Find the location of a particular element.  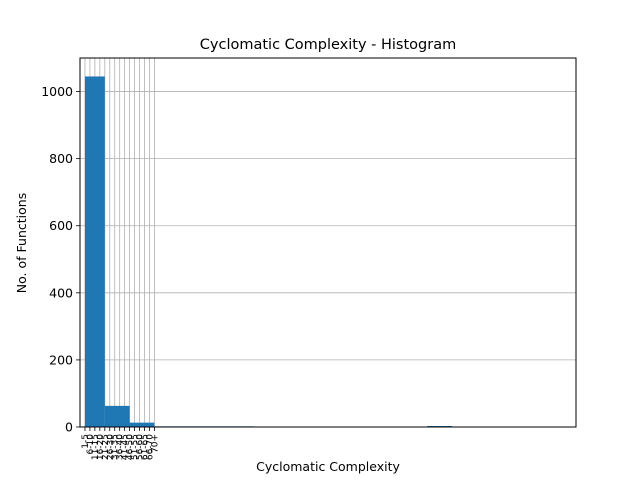

y-tick-label: 0 is located at coordinates (69, 427).